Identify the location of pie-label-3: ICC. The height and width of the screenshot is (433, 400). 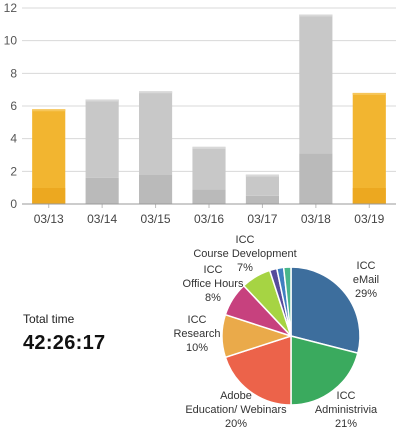
(197, 320).